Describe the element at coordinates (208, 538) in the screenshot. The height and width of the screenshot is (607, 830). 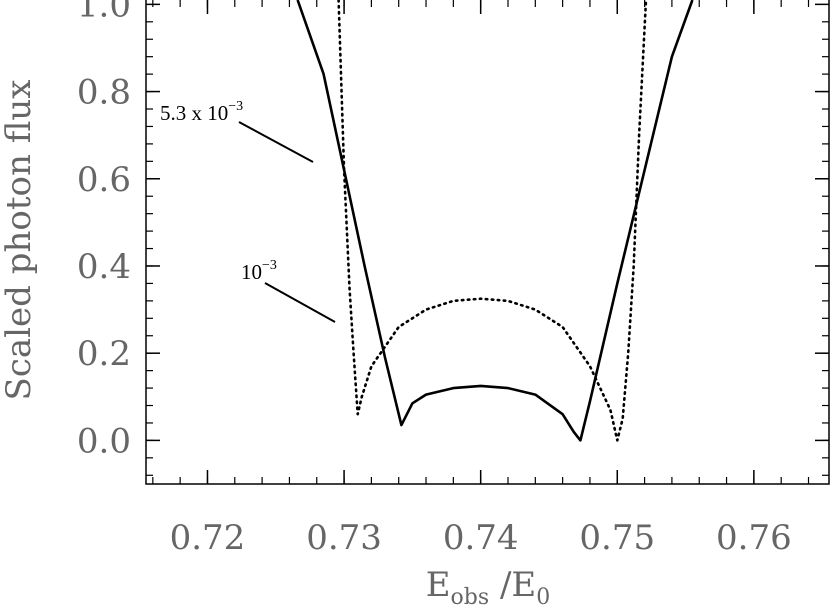
I see `x-tick-label: 0.72` at that location.